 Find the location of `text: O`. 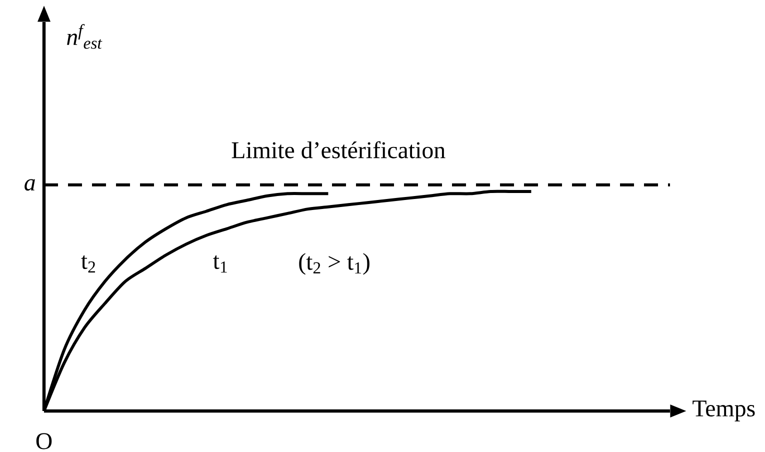

text: O is located at coordinates (44, 441).